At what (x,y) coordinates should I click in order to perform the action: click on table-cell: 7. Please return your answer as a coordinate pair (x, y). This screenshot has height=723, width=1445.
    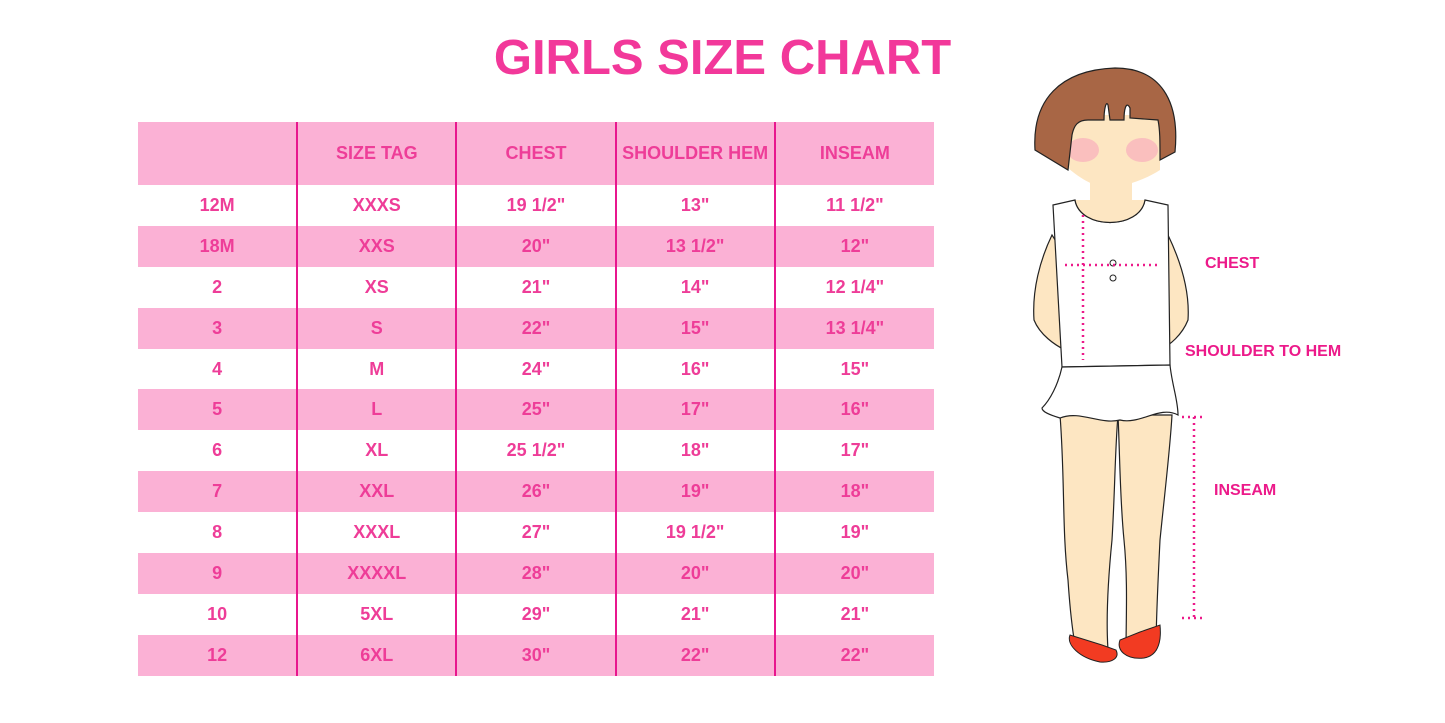
    Looking at the image, I should click on (218, 492).